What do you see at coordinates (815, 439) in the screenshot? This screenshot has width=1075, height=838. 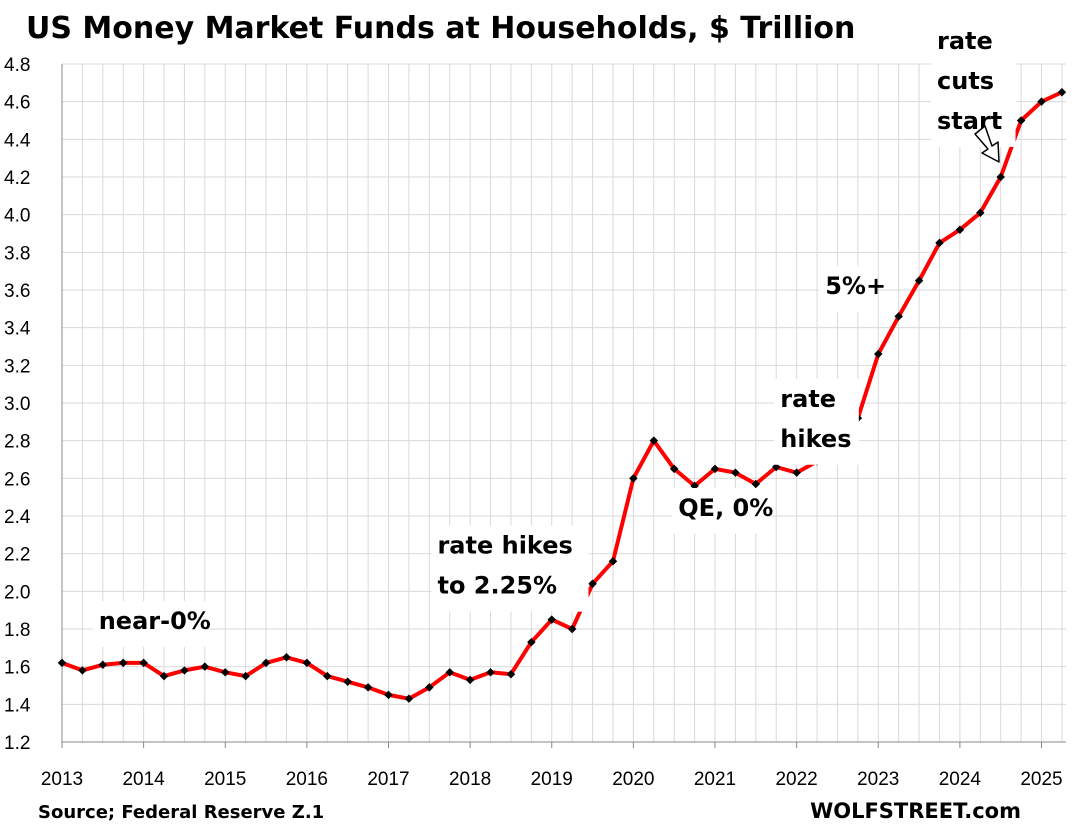 I see `annotation-text: hikes` at bounding box center [815, 439].